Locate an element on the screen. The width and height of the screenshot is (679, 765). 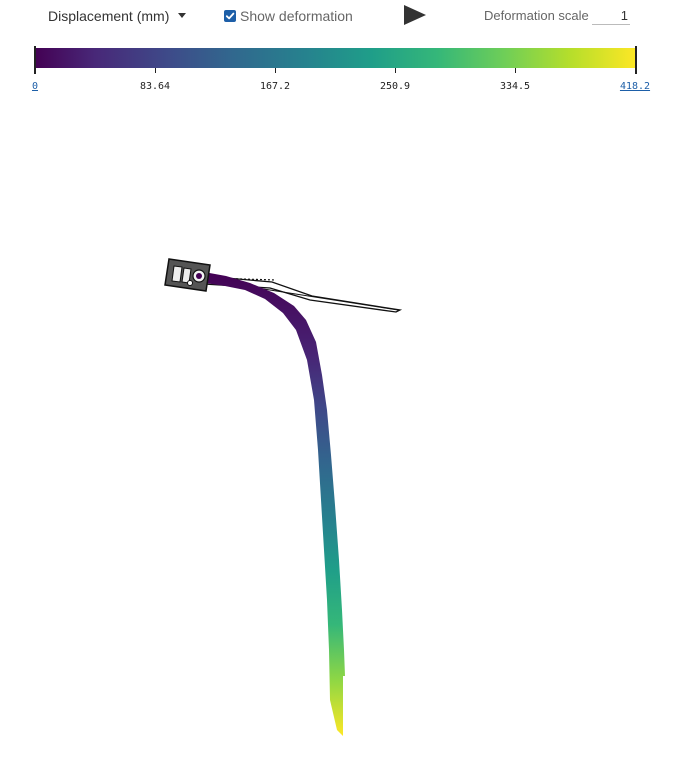
chevron-down-icon is located at coordinates (182, 15).